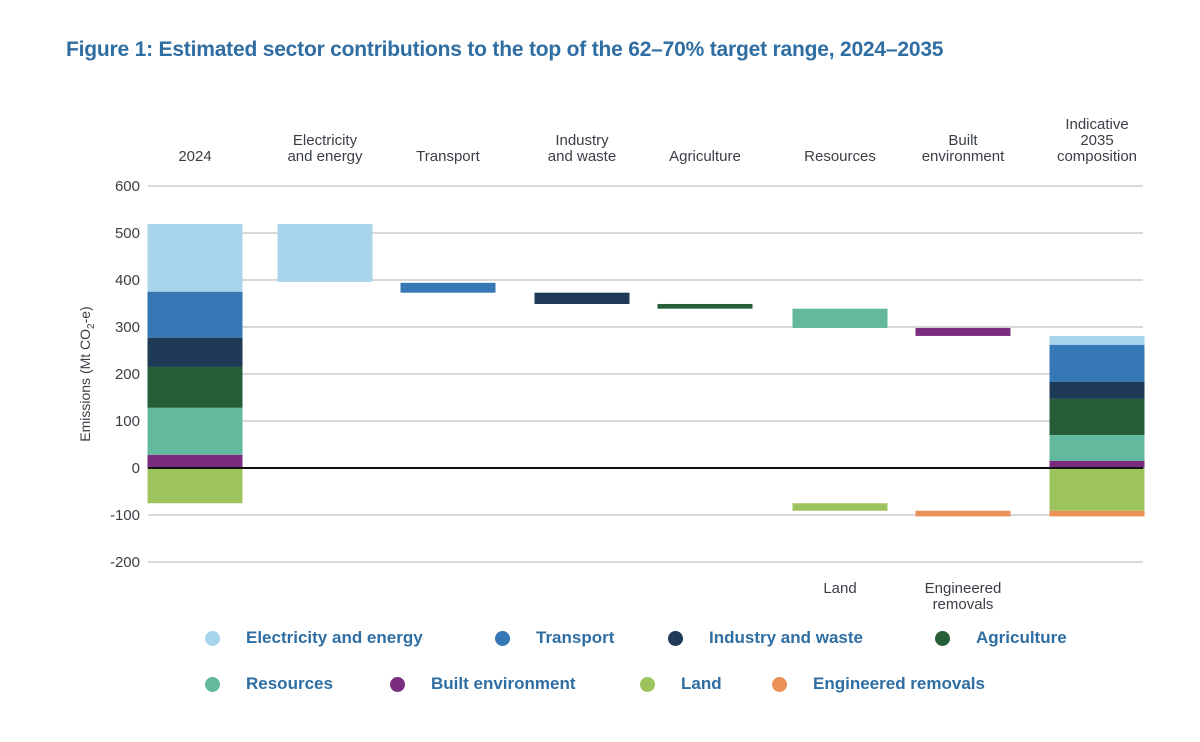  I want to click on bottom-annotation-label: Engineered, so click(963, 588).